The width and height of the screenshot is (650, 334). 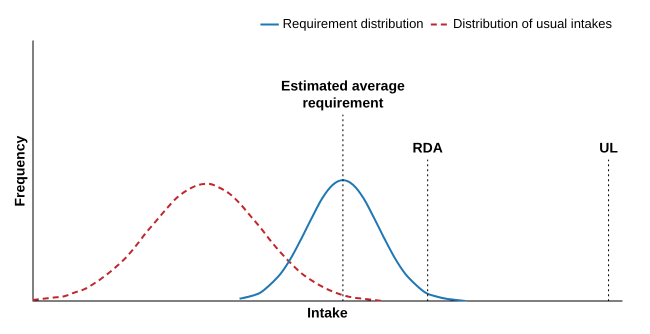 I want to click on legend-label: Distribution of usual intakes, so click(x=532, y=24).